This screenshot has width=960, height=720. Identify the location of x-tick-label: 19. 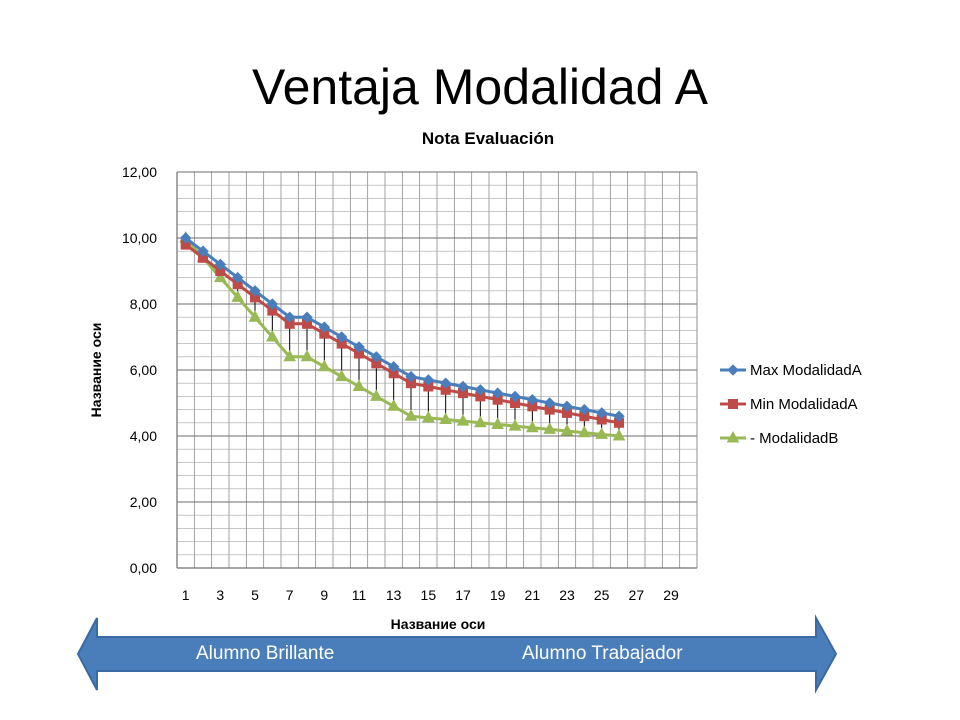
(498, 595).